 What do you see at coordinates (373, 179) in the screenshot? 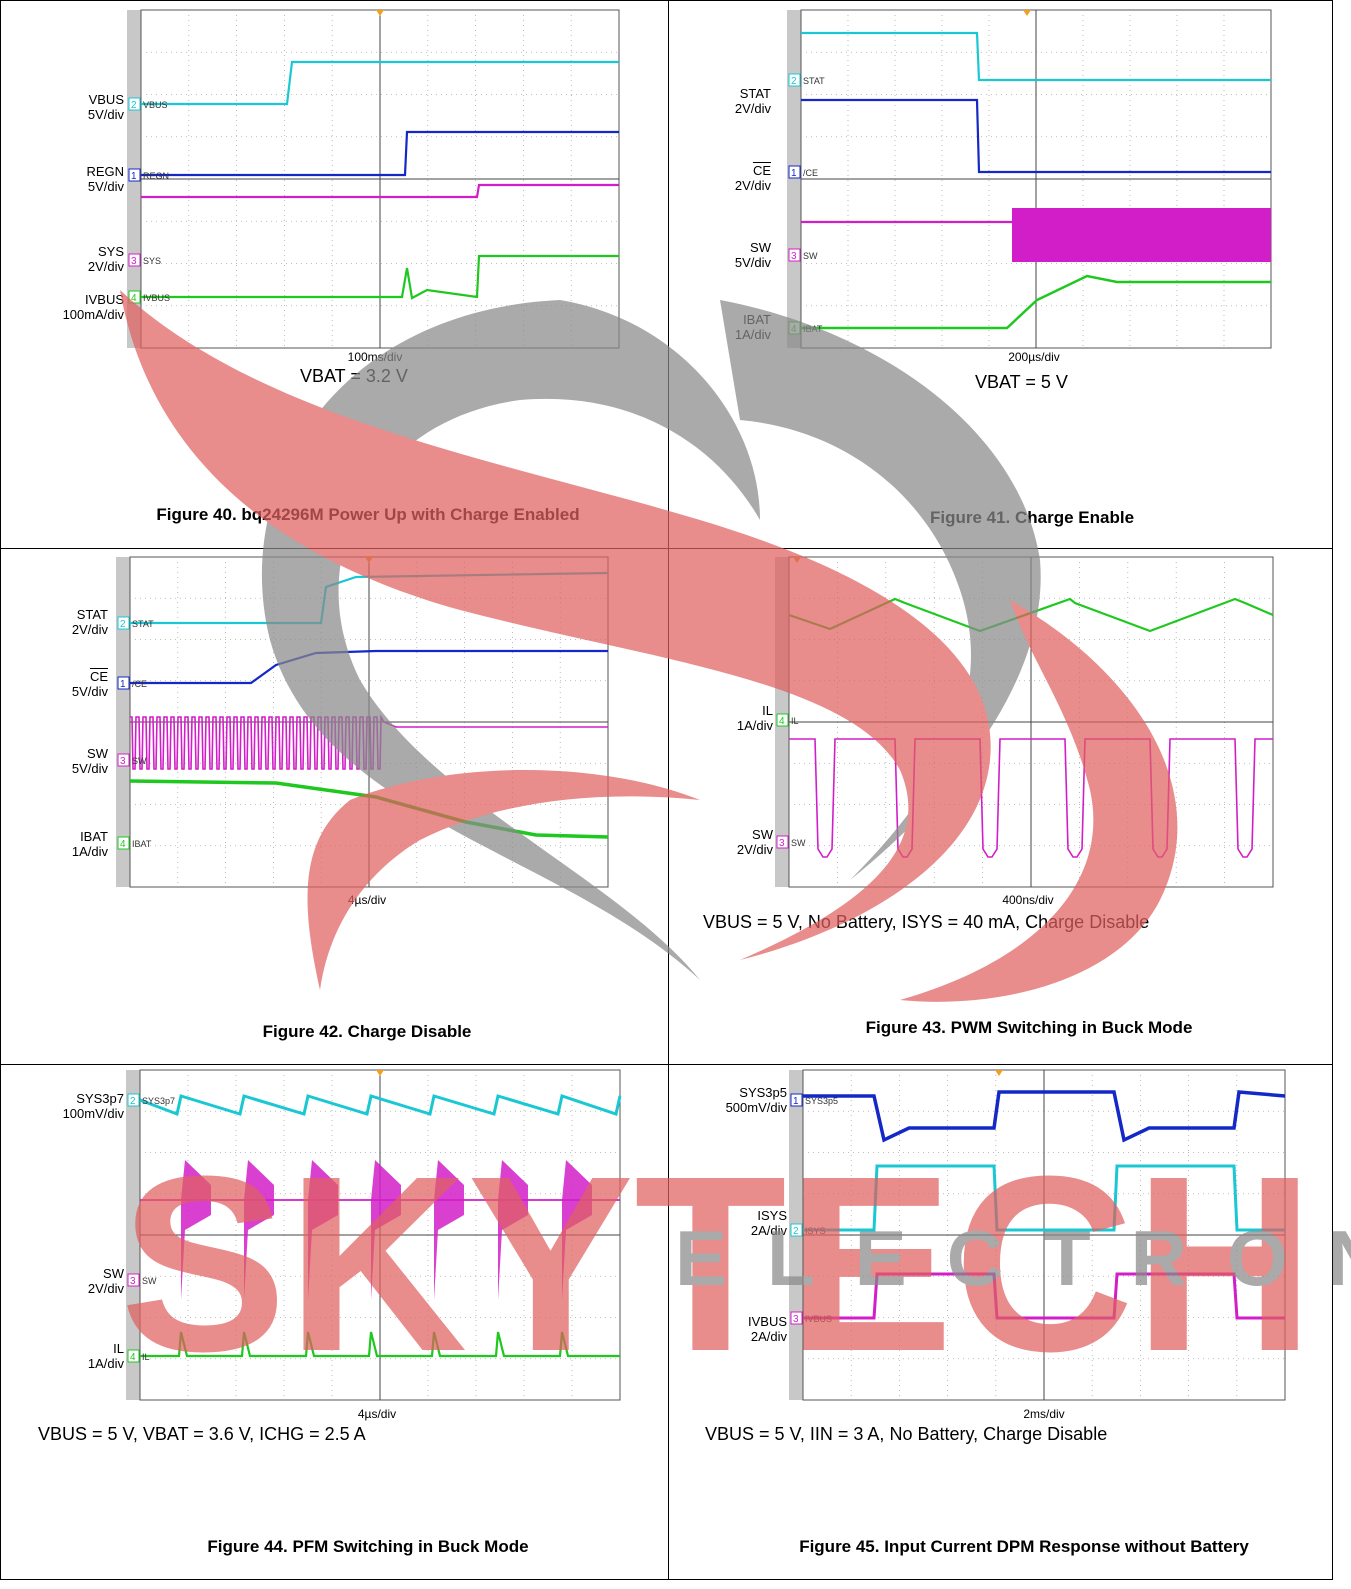
I see `scope-fig40: 2 VBUS 1 REGN 3 SYS 4 IVBUS` at bounding box center [373, 179].